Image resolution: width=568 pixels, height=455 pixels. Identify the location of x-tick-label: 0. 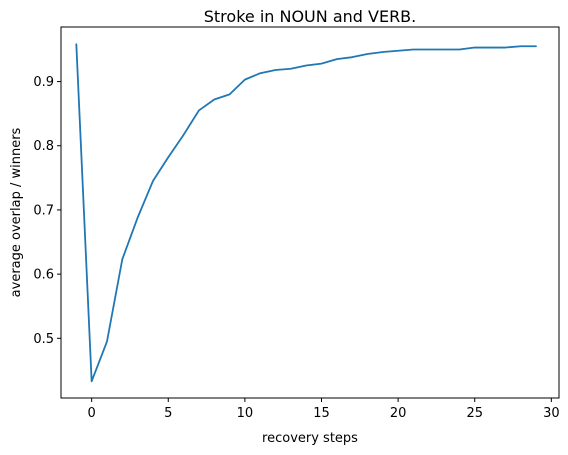
(92, 413).